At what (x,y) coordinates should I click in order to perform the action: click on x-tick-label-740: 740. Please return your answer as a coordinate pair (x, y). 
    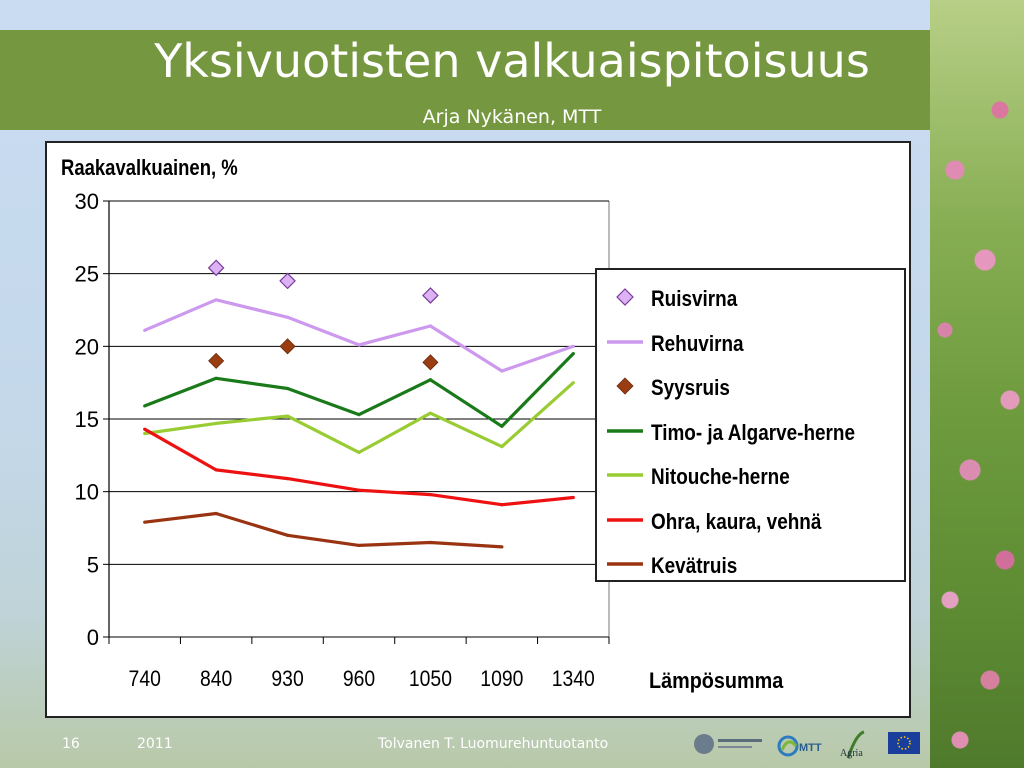
    Looking at the image, I should click on (145, 679).